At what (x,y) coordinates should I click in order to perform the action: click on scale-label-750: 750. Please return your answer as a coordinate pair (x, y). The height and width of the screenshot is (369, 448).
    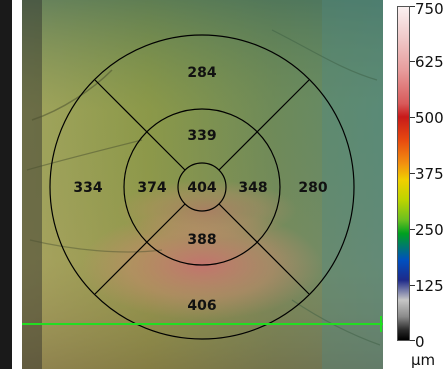
    Looking at the image, I should click on (429, 9).